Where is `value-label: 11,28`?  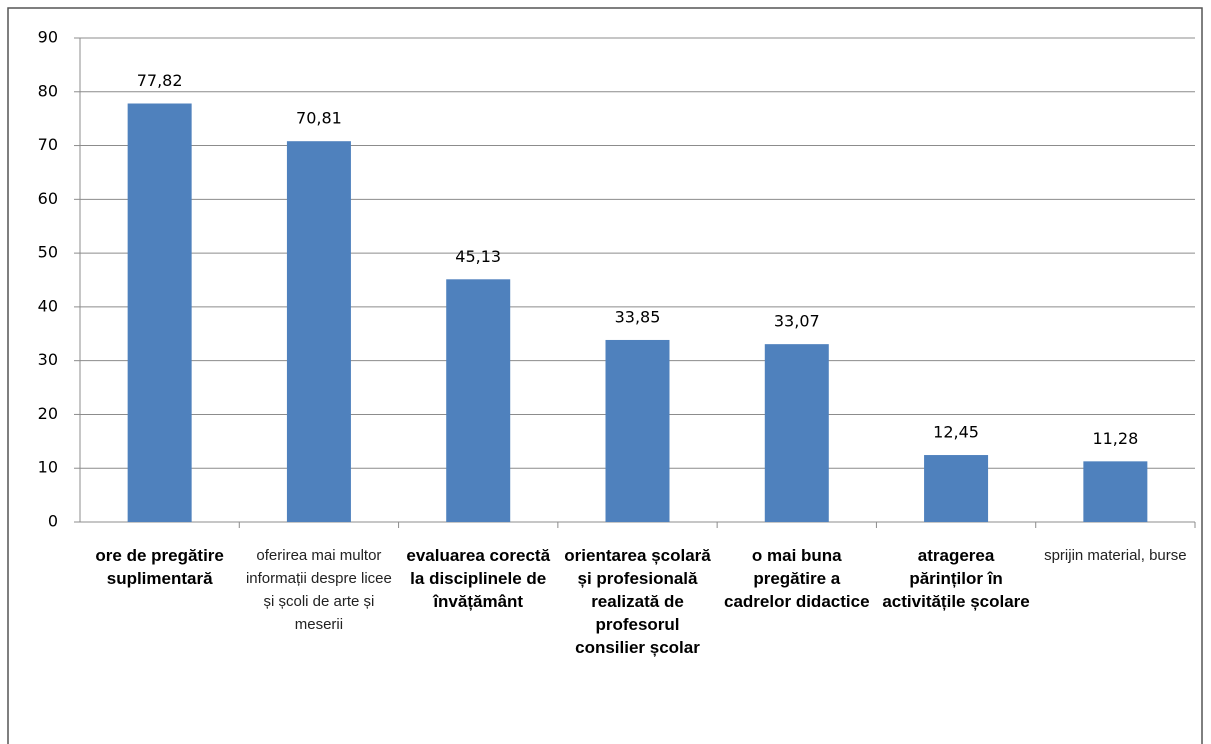 value-label: 11,28 is located at coordinates (1115, 438).